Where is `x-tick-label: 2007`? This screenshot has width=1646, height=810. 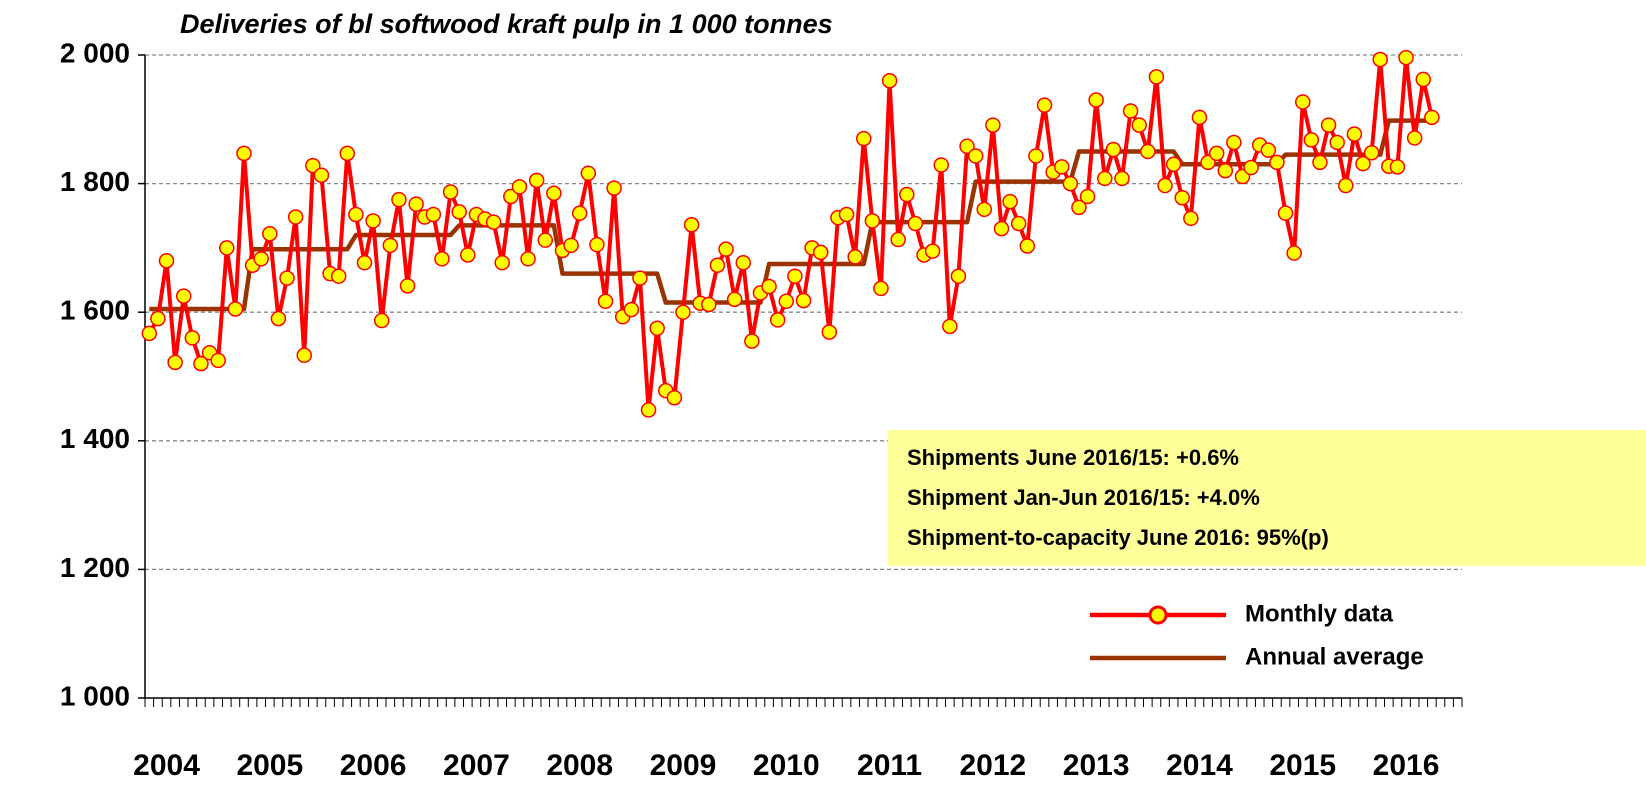
x-tick-label: 2007 is located at coordinates (476, 765).